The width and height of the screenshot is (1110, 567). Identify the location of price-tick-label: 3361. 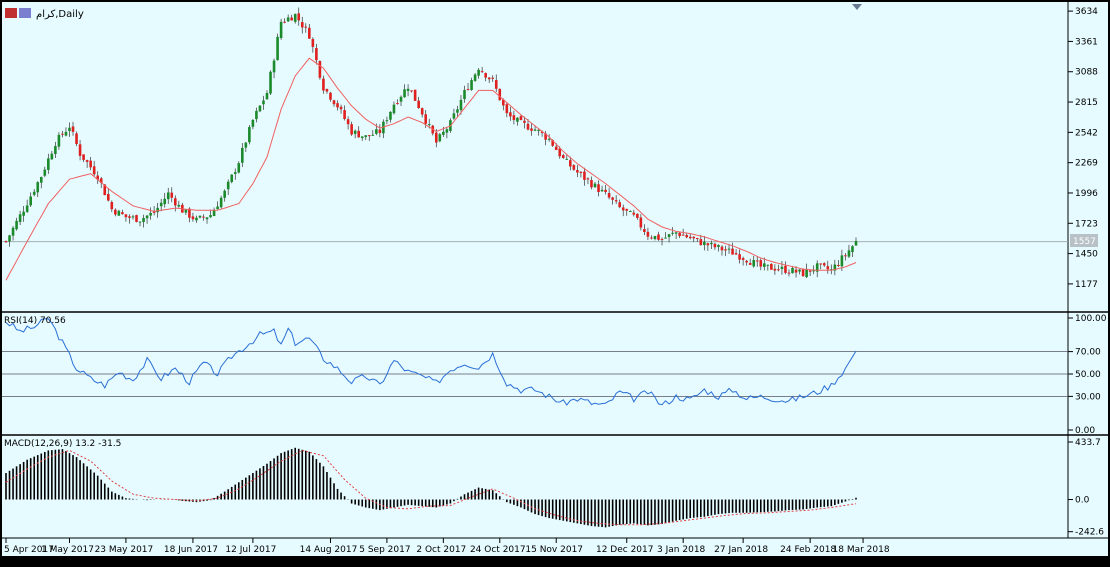
(1086, 42).